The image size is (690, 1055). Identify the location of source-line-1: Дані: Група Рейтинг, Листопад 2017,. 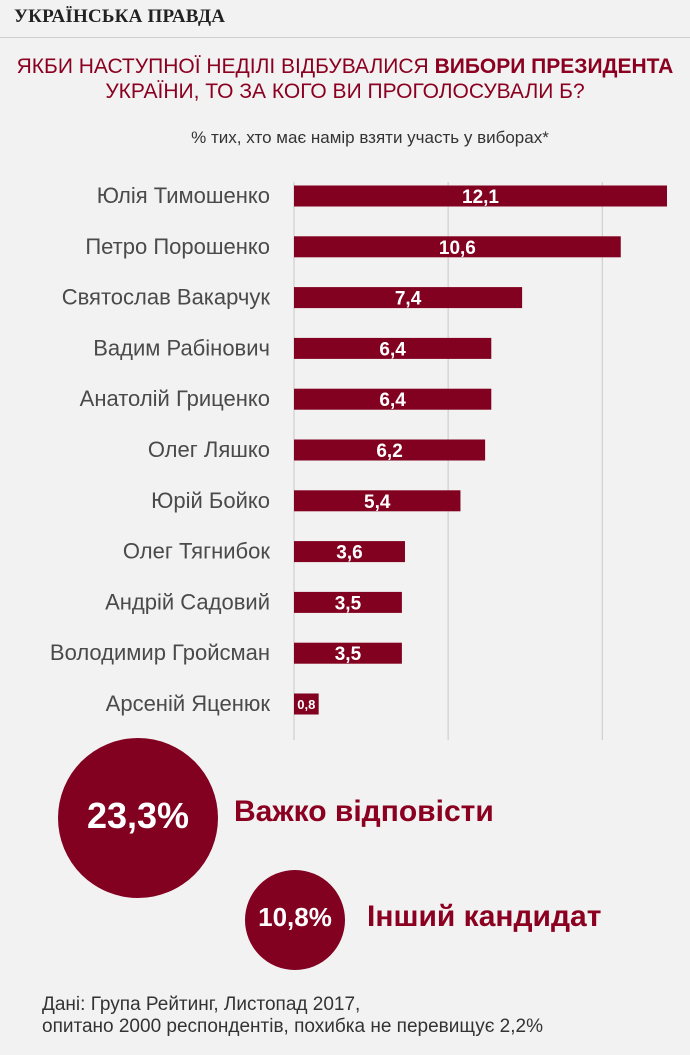
(201, 1004).